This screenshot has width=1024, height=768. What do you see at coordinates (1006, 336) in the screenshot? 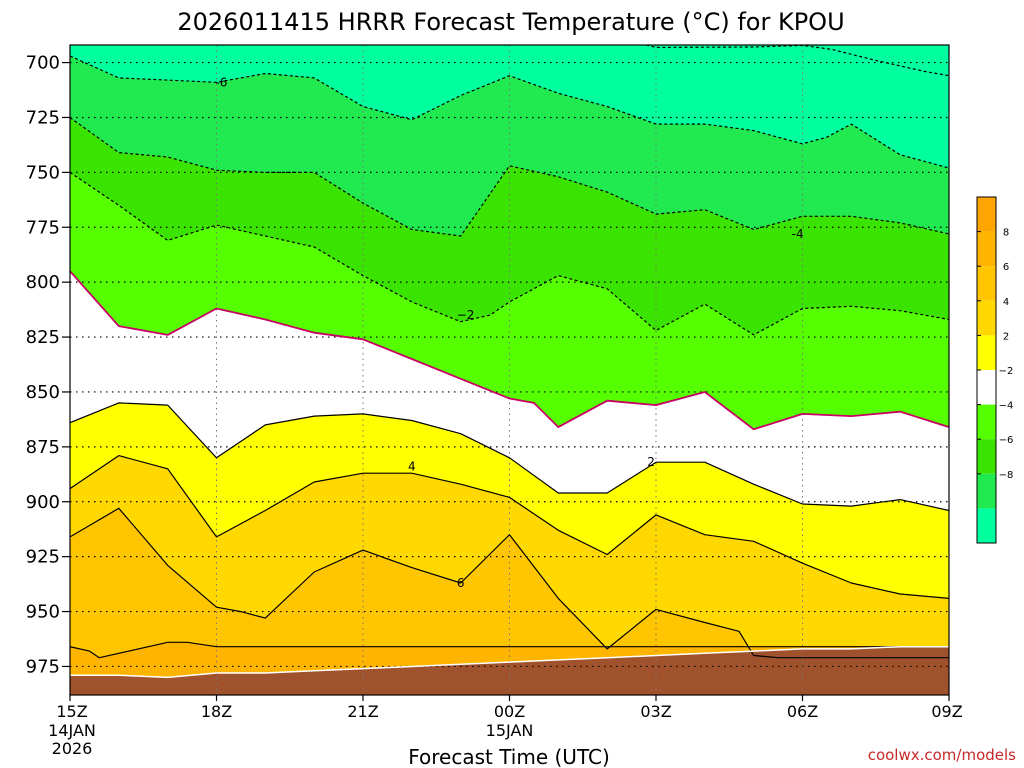
I see `colorbar-label-3: 2` at bounding box center [1006, 336].